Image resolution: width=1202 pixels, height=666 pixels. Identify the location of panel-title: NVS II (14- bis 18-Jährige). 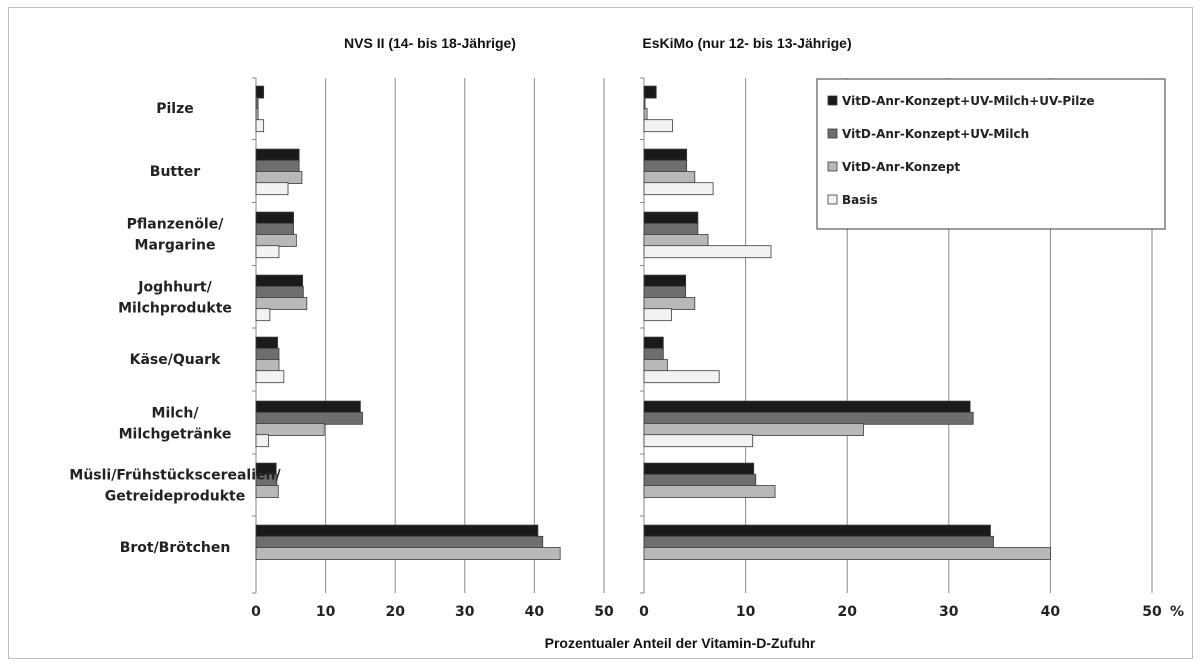
(430, 43).